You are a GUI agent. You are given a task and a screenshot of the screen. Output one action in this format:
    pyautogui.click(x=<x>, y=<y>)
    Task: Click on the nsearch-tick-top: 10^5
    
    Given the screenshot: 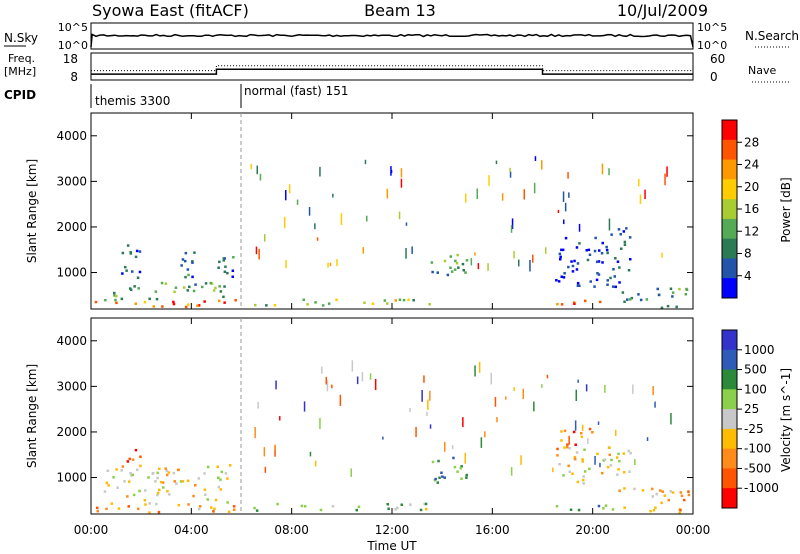 What is the action you would take?
    pyautogui.click(x=712, y=27)
    